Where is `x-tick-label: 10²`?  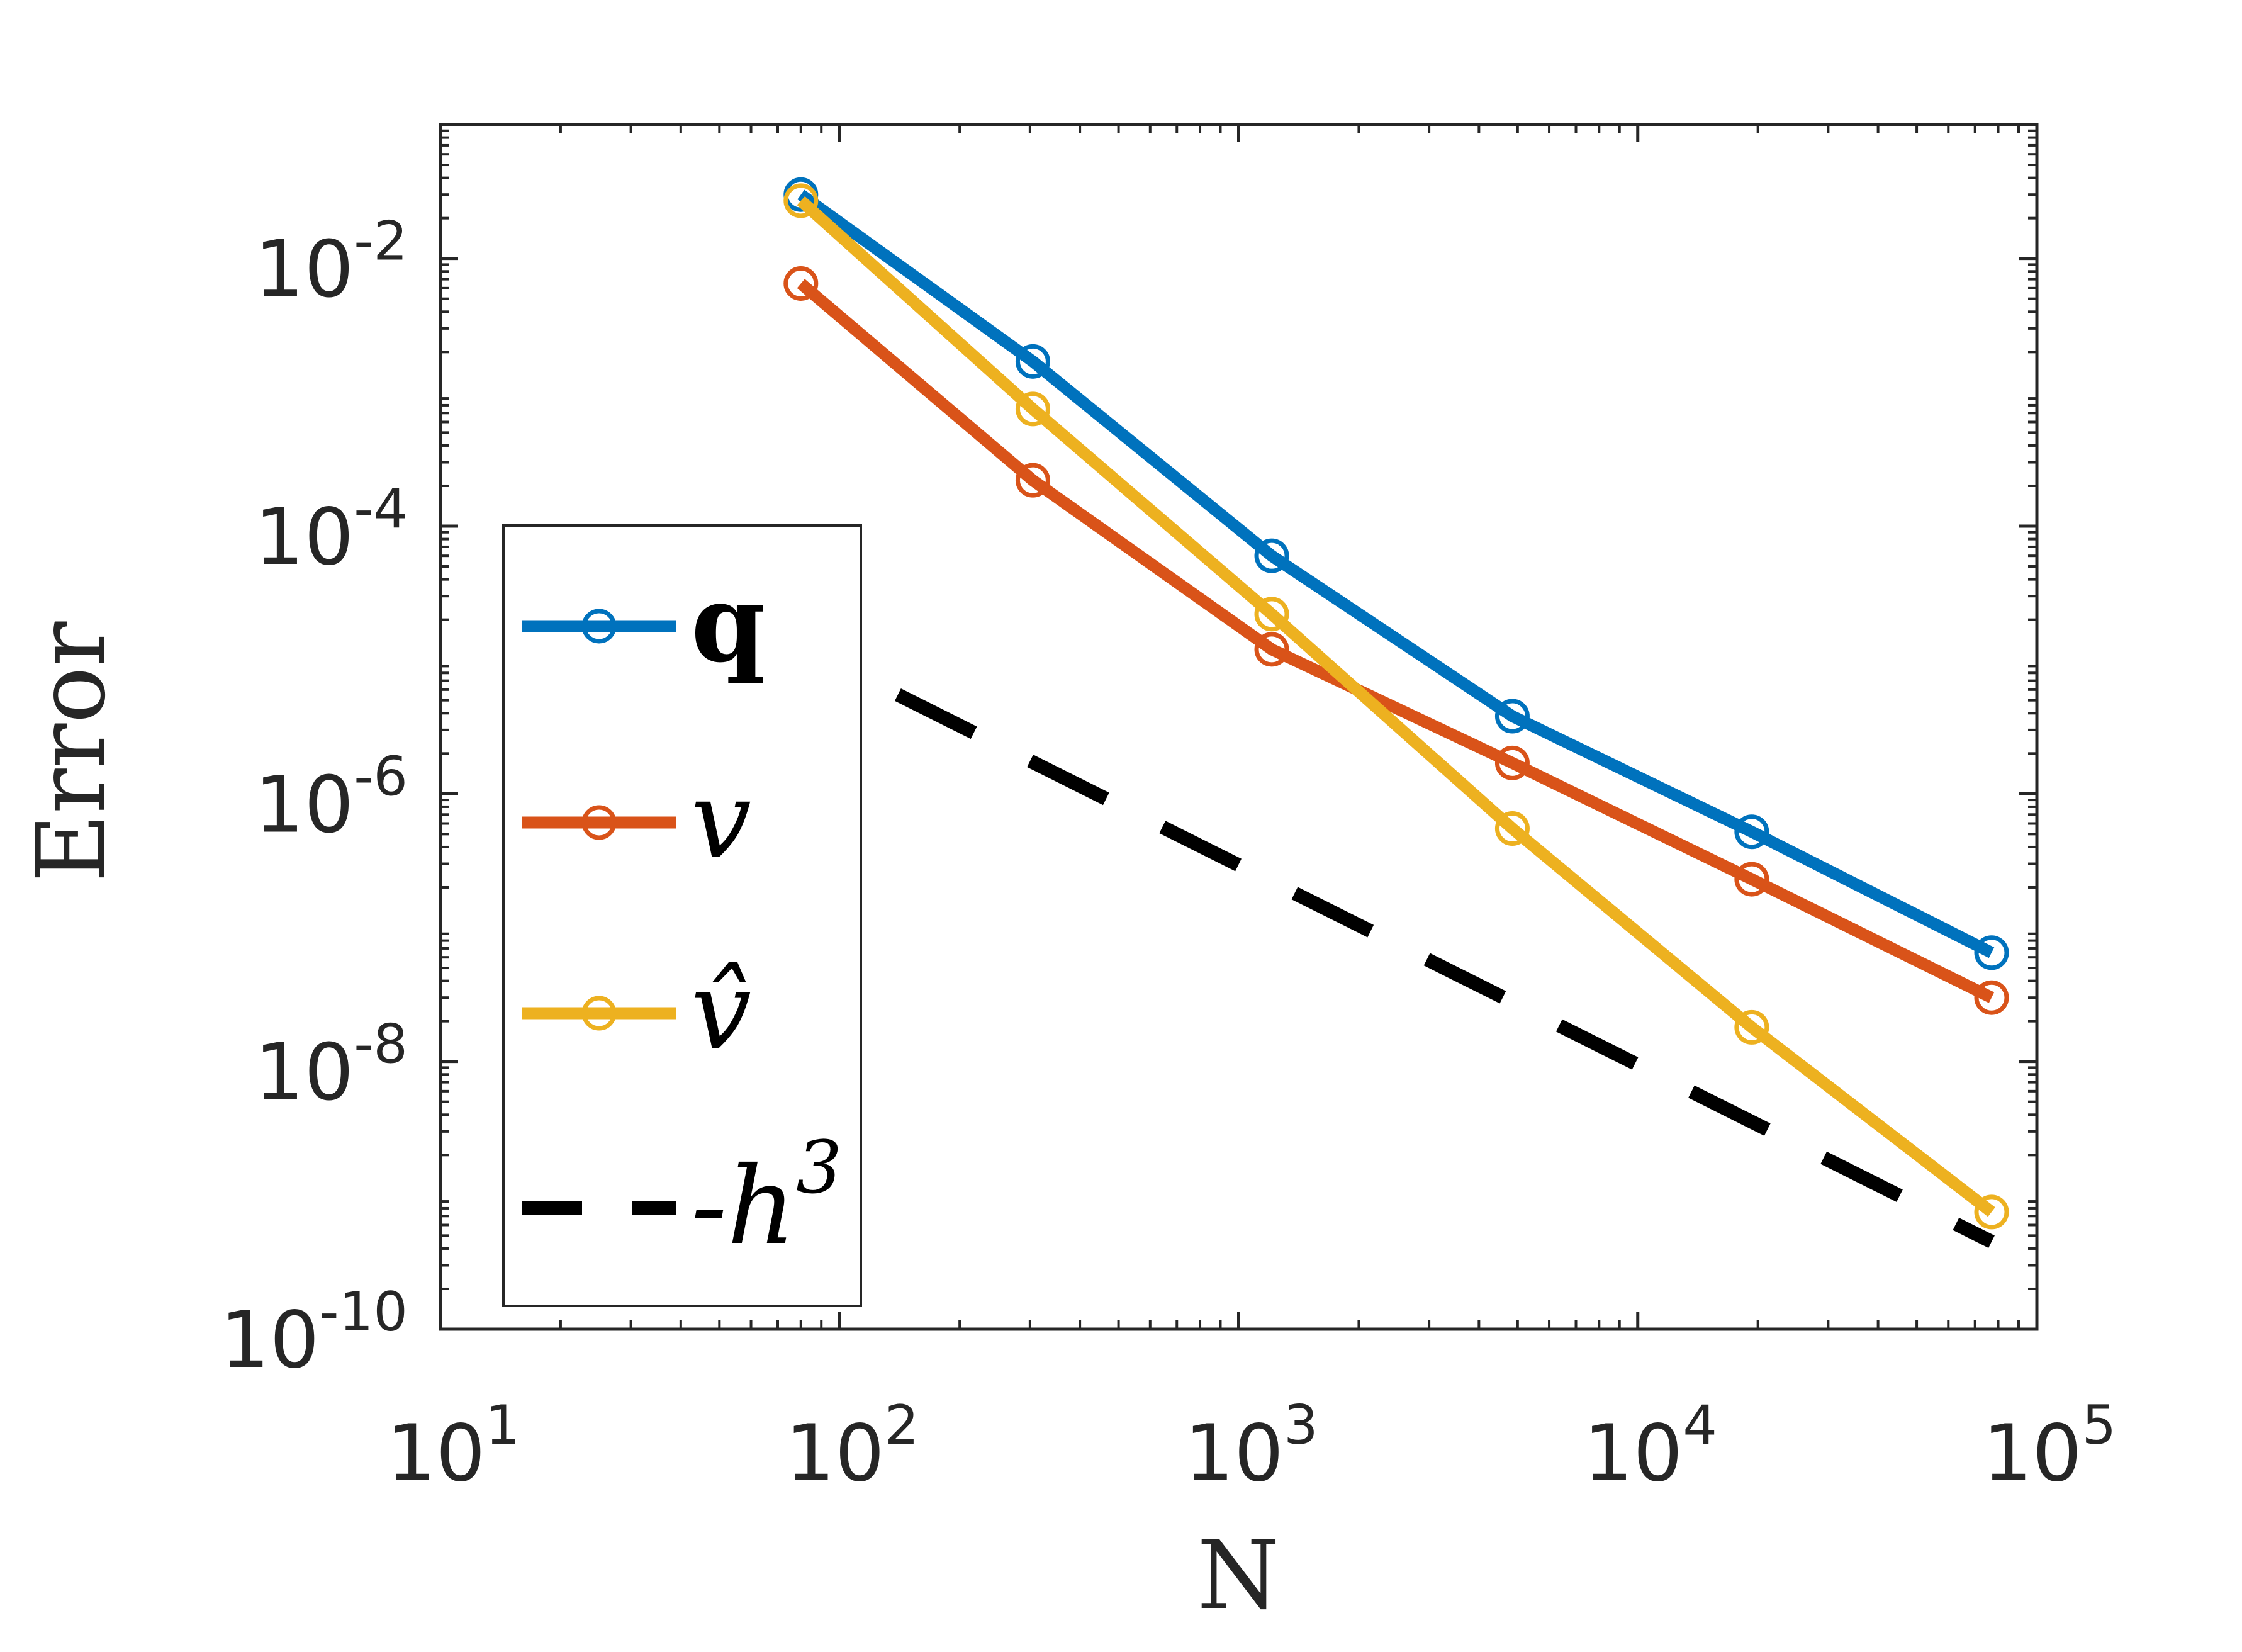
x-tick-label: 10² is located at coordinates (852, 1446).